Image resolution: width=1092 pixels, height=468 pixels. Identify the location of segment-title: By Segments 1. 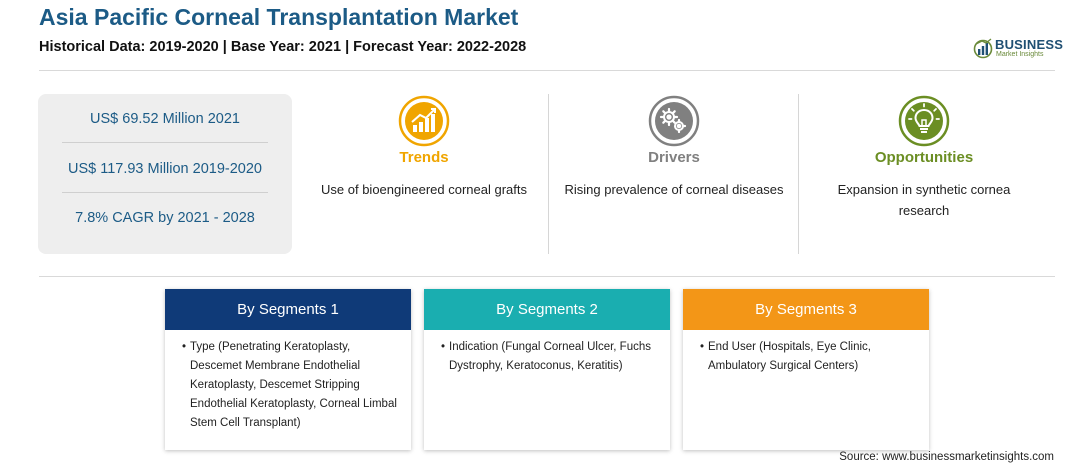
(288, 309).